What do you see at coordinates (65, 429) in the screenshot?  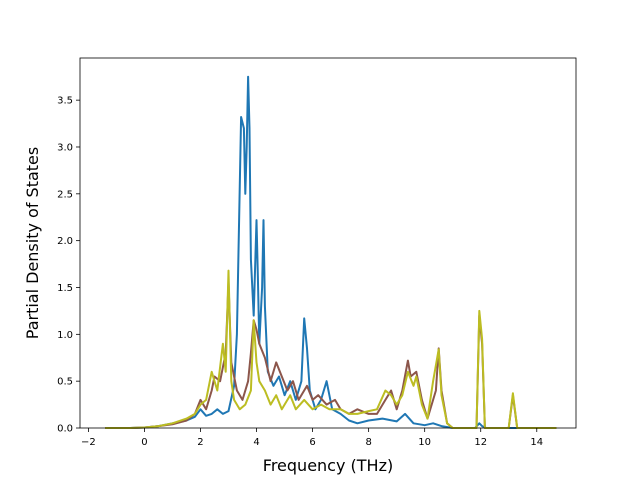 I see `y-tick-label: 0.0` at bounding box center [65, 429].